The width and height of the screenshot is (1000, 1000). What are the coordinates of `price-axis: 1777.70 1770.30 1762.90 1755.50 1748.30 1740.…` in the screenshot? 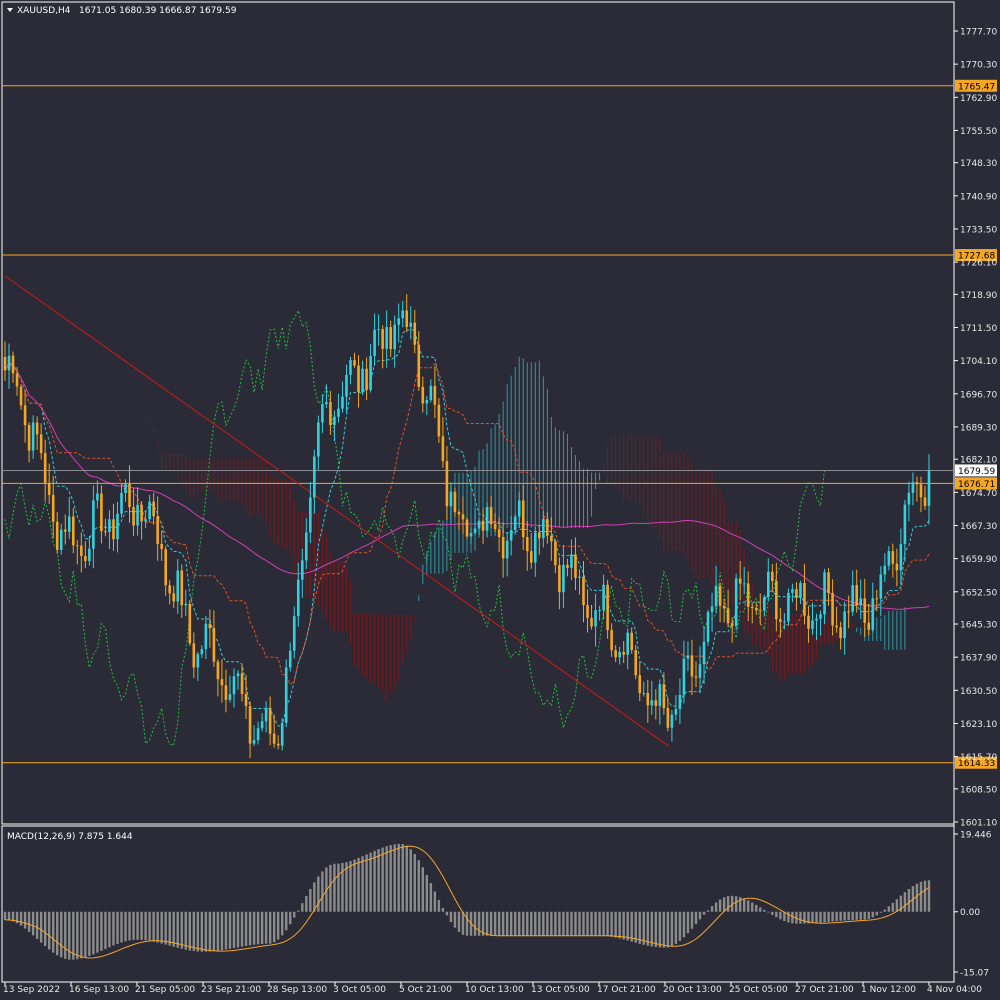 It's located at (975, 428).